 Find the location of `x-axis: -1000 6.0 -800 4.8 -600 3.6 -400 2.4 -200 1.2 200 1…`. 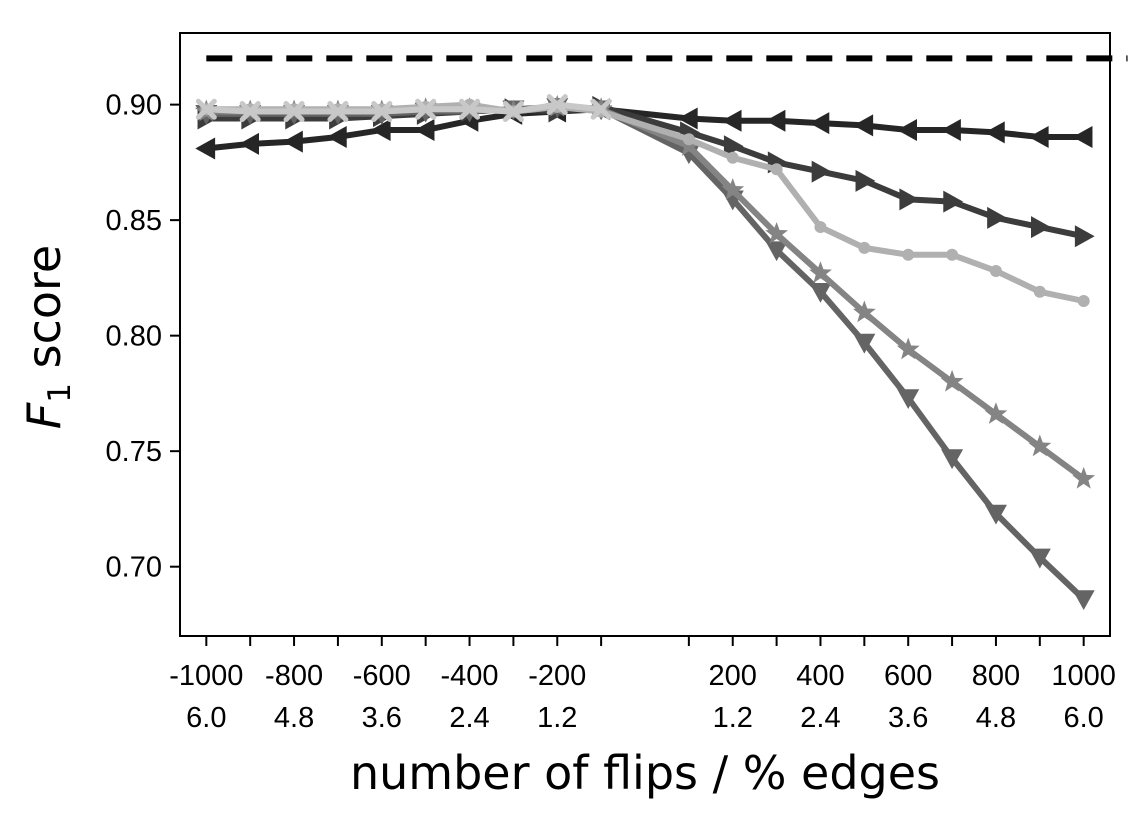

x-axis: -1000 6.0 -800 4.8 -600 3.6 -400 2.4 -200 1.2 200 1… is located at coordinates (642, 685).